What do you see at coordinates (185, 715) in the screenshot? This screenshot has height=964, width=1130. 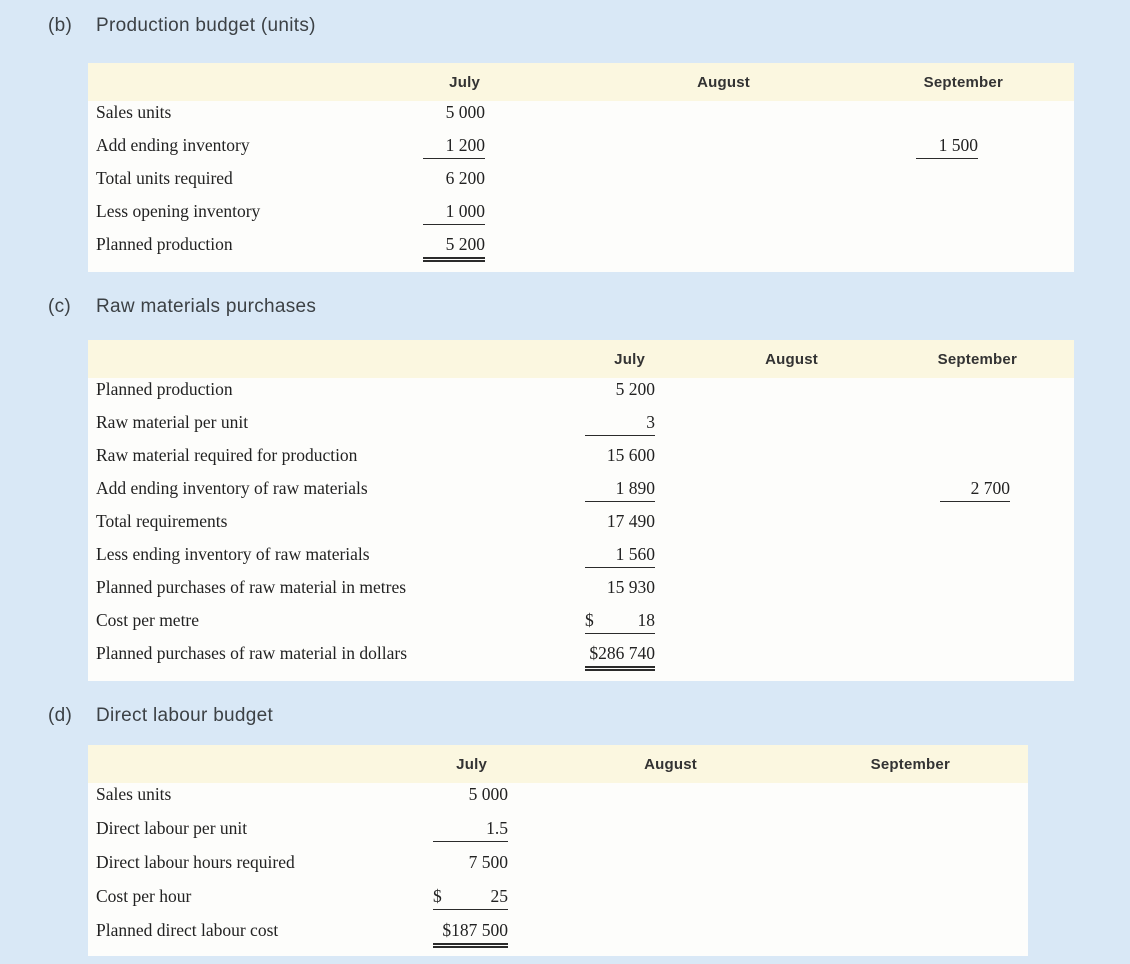 I see `section-title: Direct labour budget` at bounding box center [185, 715].